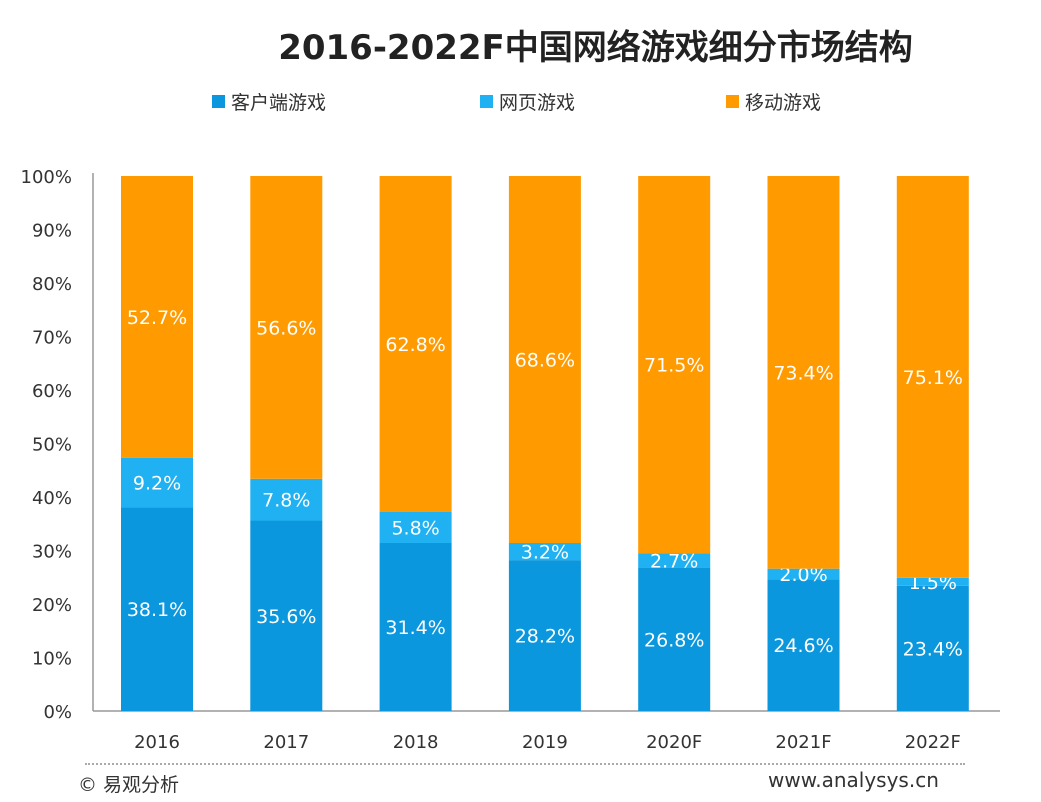  What do you see at coordinates (52, 659) in the screenshot?
I see `y-tick-label: 10%` at bounding box center [52, 659].